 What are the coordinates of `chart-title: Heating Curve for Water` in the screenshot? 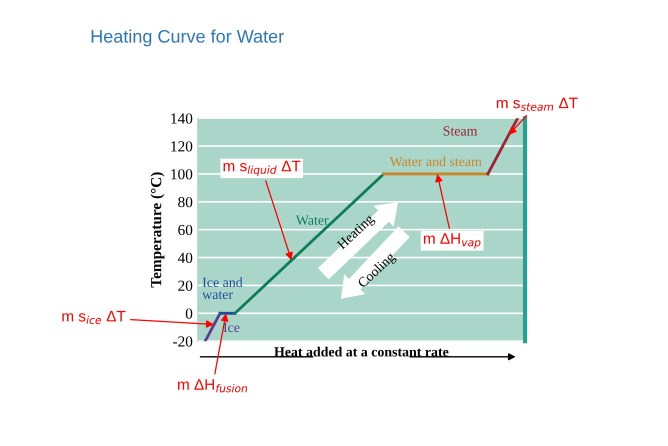 It's located at (188, 37).